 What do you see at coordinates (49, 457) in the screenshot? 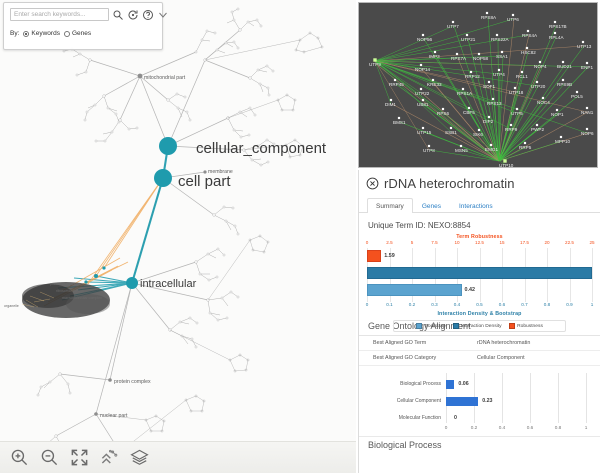
I see `zoom-out-icon` at bounding box center [49, 457].